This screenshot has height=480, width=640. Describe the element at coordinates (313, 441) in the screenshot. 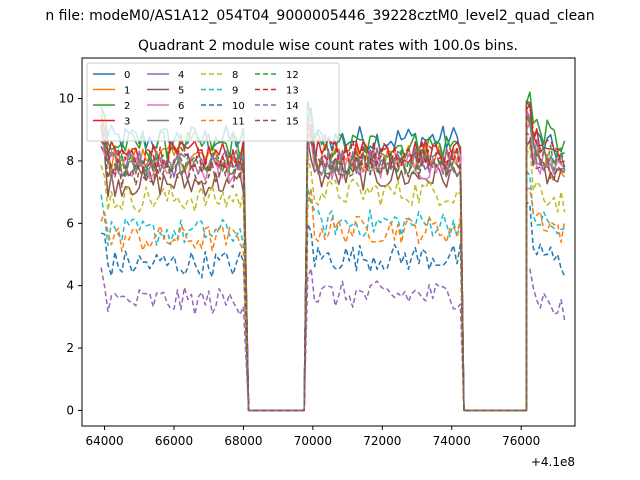

I see `x-tick-label: 70000` at that location.